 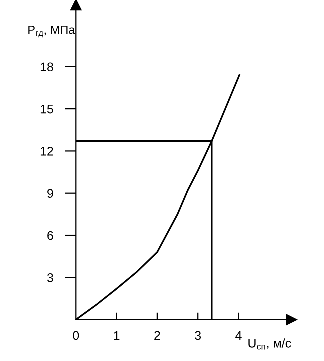 I want to click on y-tick-label: 15, so click(x=47, y=109).